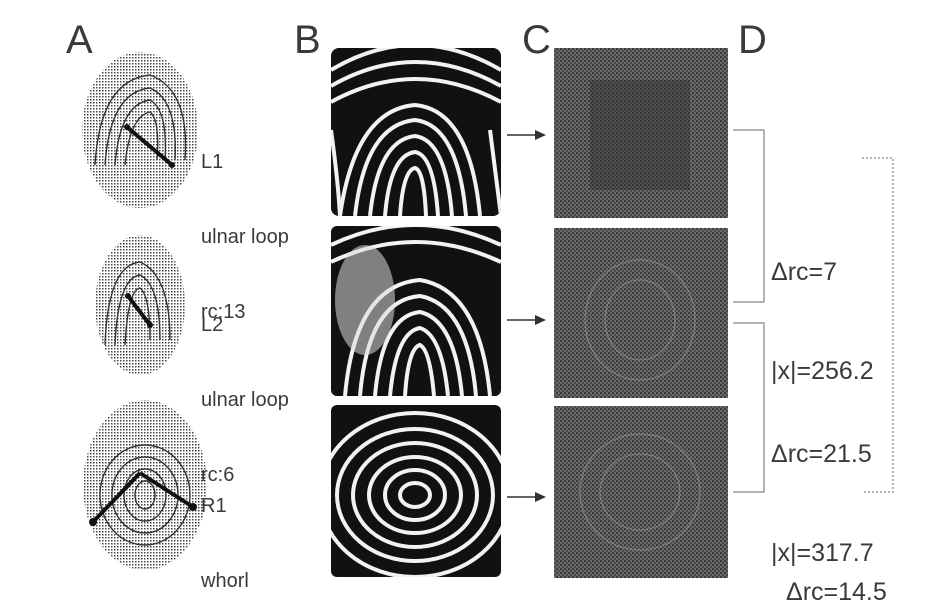 This screenshot has height=600, width=952. What do you see at coordinates (140, 305) in the screenshot?
I see `fingerprint-impression-l2` at bounding box center [140, 305].